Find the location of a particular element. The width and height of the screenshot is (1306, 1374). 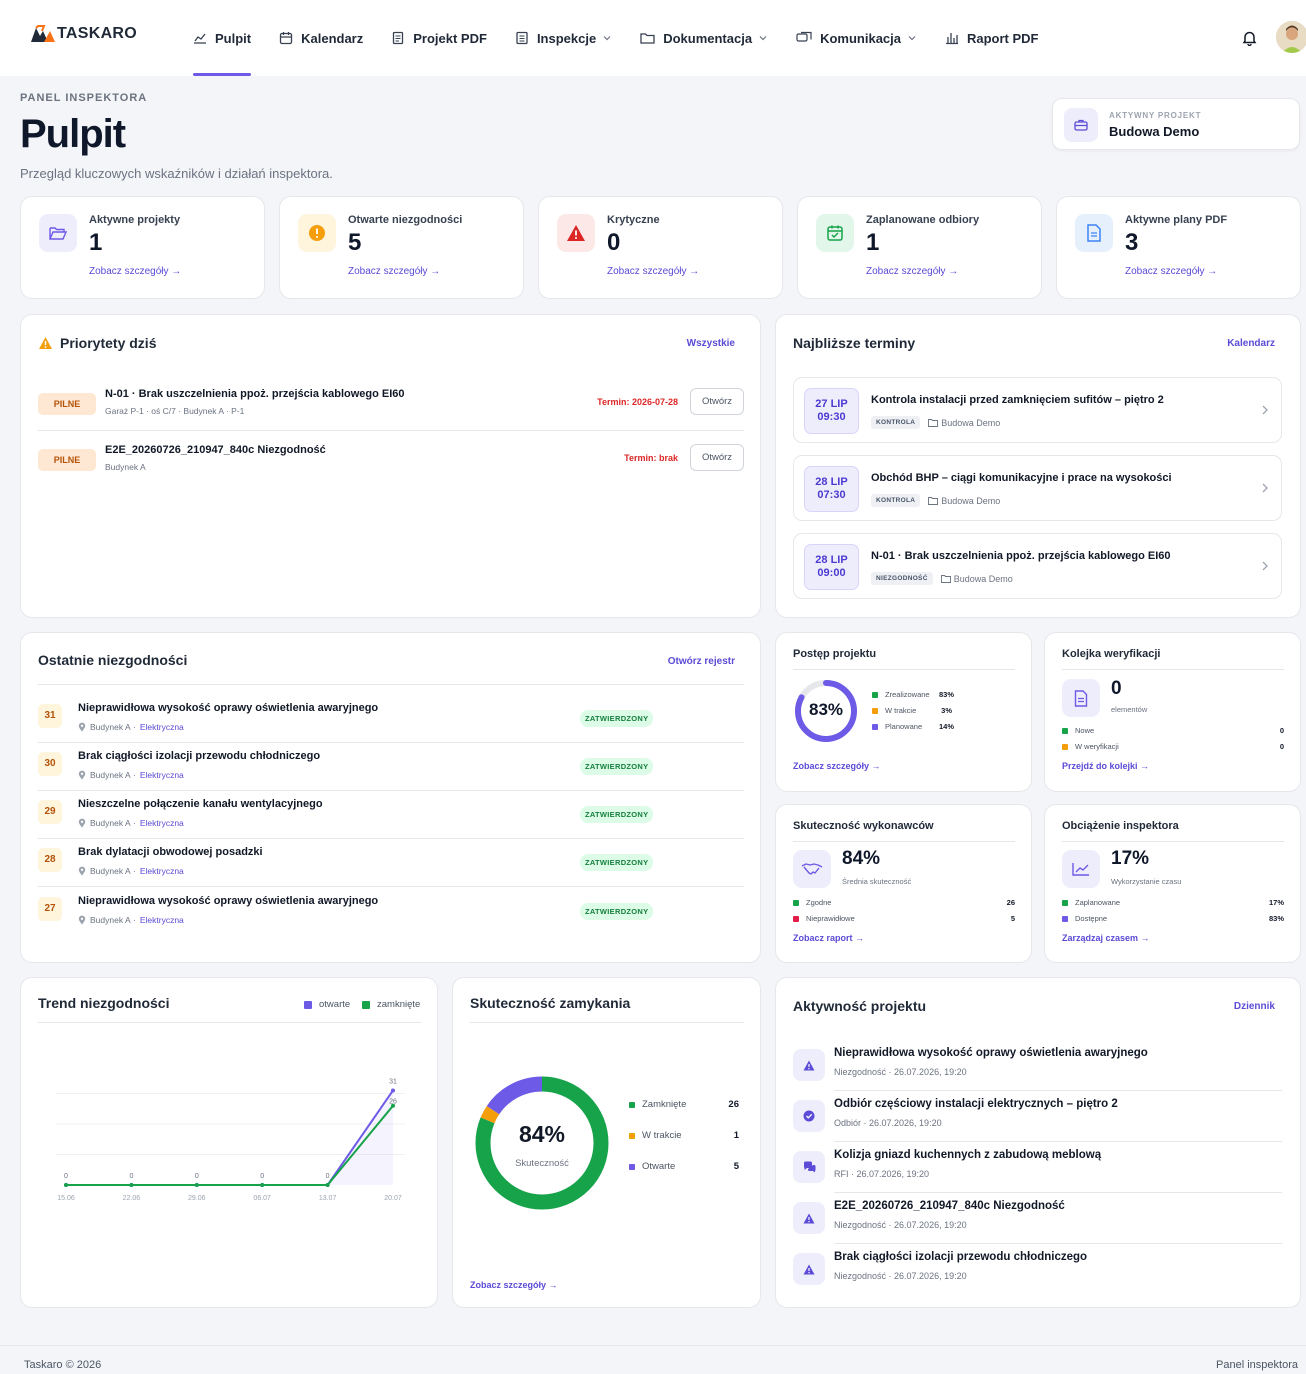

stat-value: 0 is located at coordinates (614, 242).